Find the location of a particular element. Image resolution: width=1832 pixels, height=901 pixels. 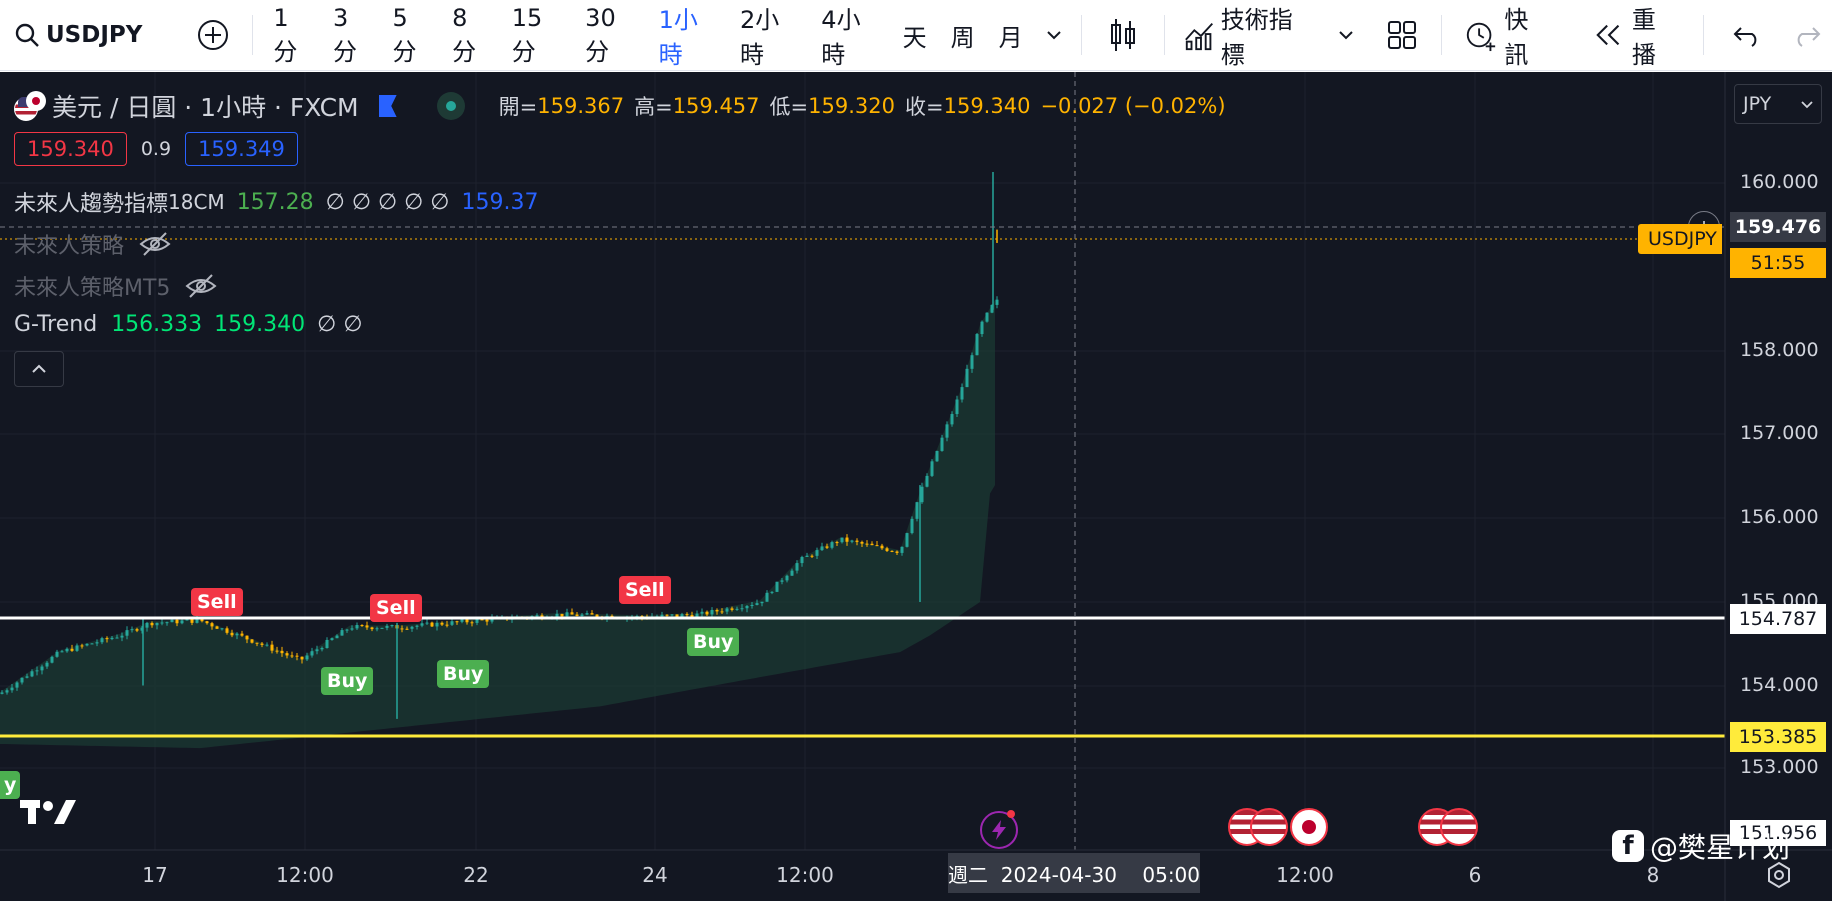

timeframe-9: 天 is located at coordinates (914, 37).